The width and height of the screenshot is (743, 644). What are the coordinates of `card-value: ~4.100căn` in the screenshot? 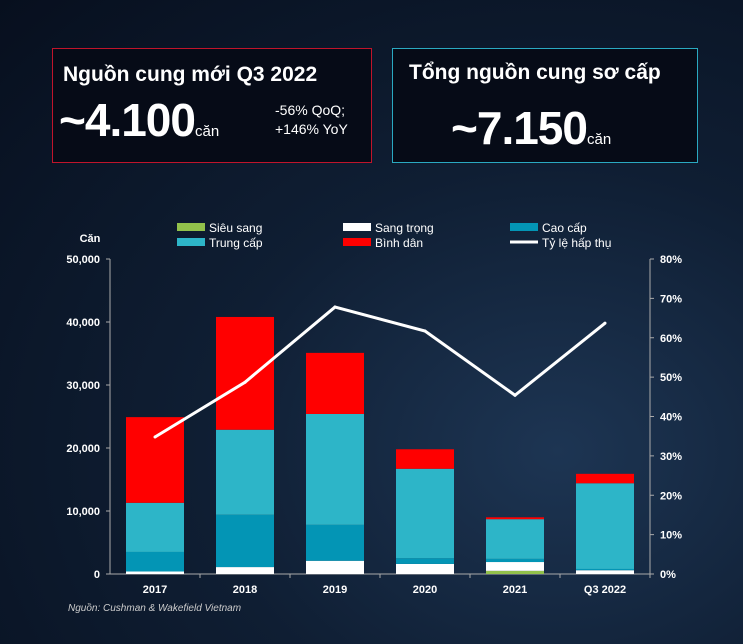 It's located at (139, 120).